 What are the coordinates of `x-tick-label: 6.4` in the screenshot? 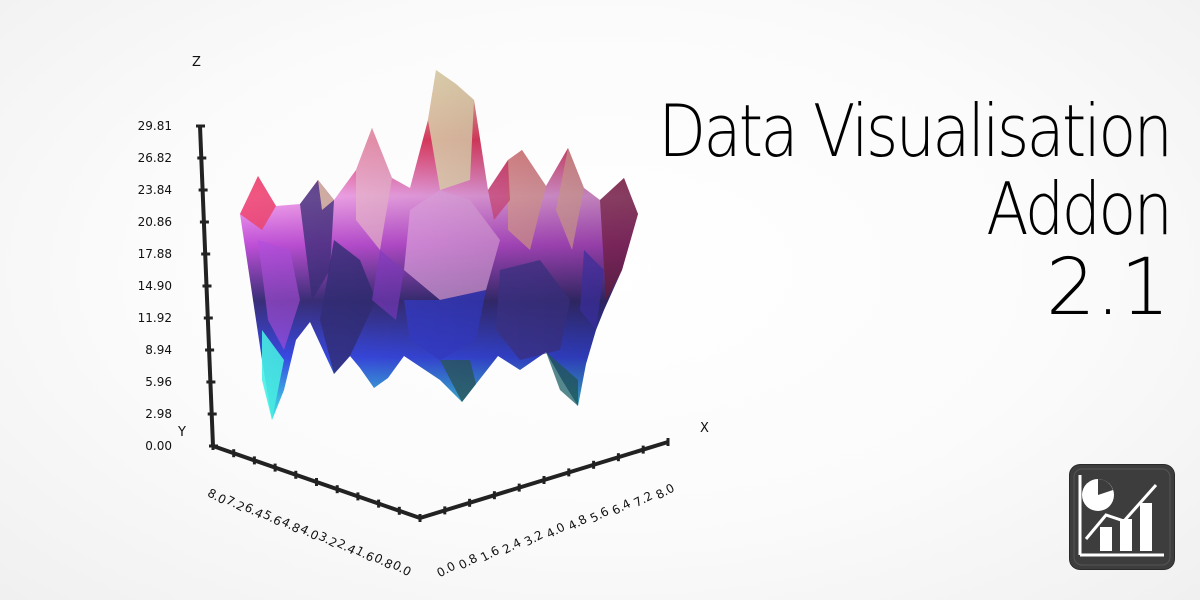 It's located at (621, 506).